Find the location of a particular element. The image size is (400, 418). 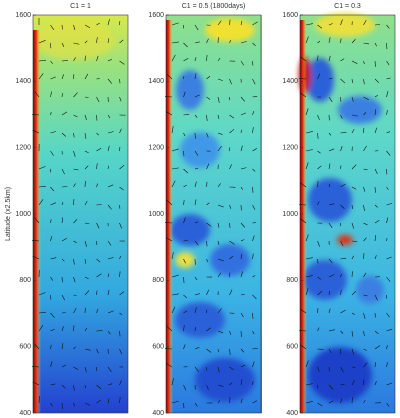

y-tick-label: 1400 is located at coordinates (23, 81).